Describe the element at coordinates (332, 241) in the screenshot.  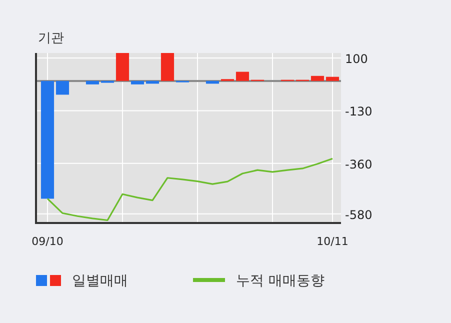
I see `x-tick-label: 10/11` at that location.